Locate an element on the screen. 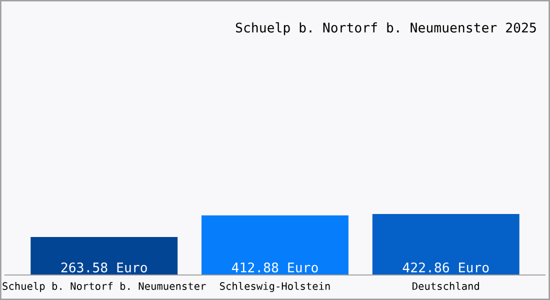  x-tick-label: Deutschland is located at coordinates (445, 286).